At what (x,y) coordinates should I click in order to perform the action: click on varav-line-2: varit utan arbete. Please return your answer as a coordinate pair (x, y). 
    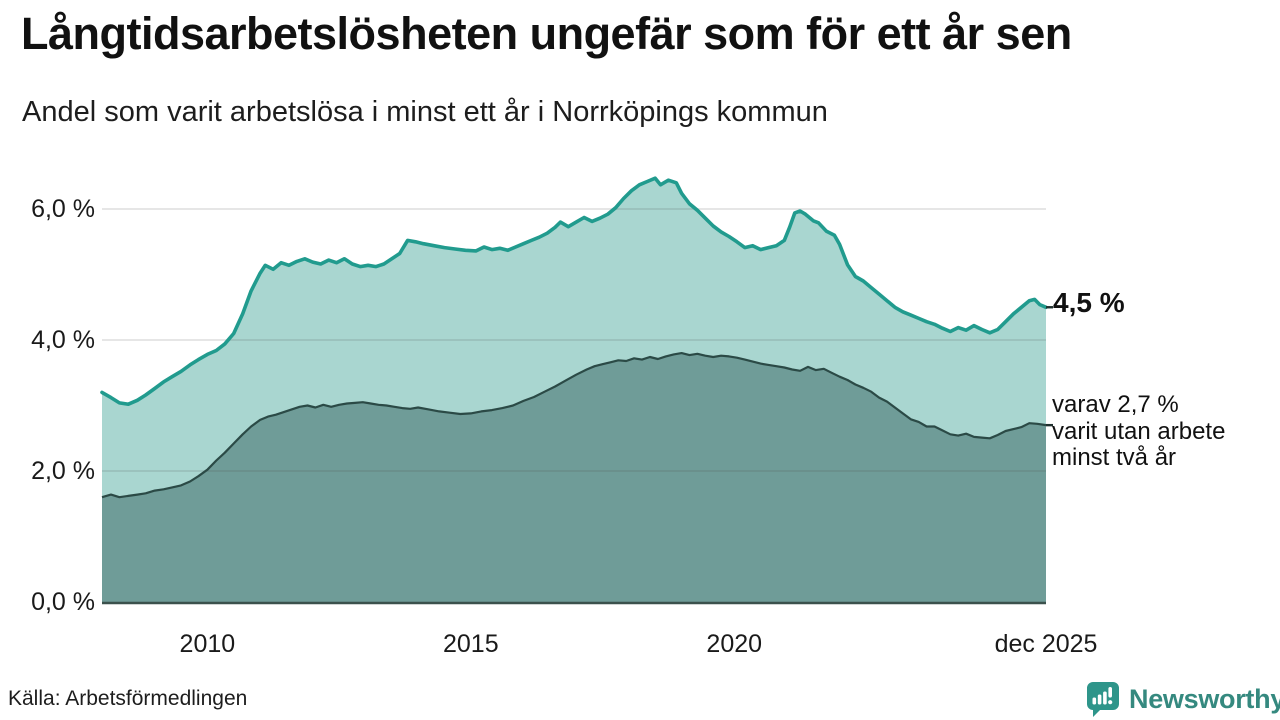
    Looking at the image, I should click on (1139, 431).